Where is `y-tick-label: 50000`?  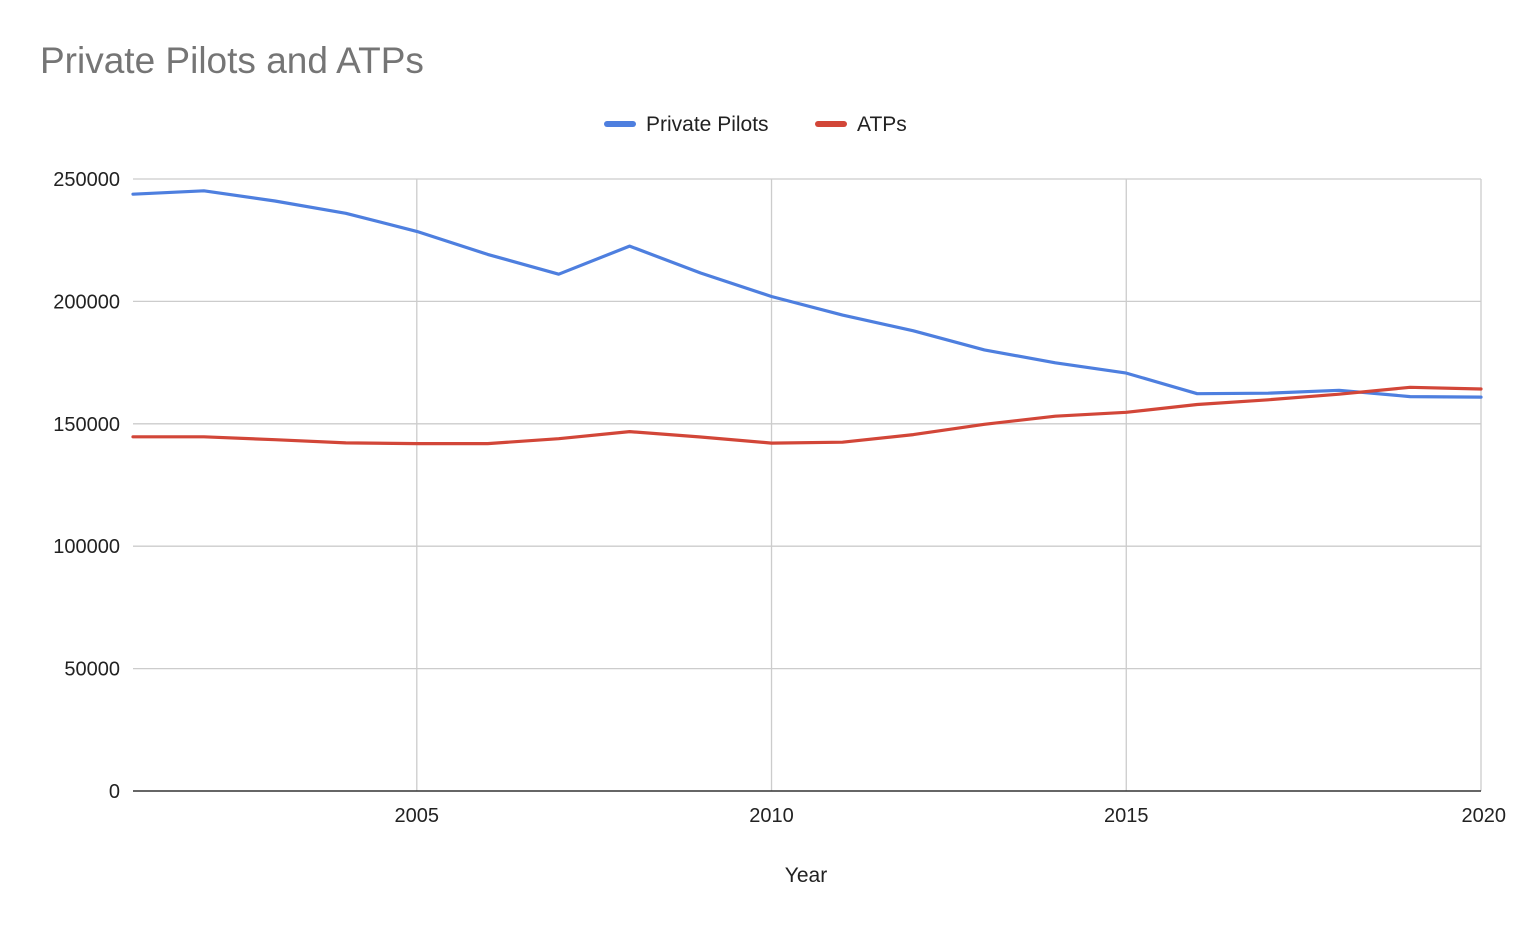 y-tick-label: 50000 is located at coordinates (92, 670).